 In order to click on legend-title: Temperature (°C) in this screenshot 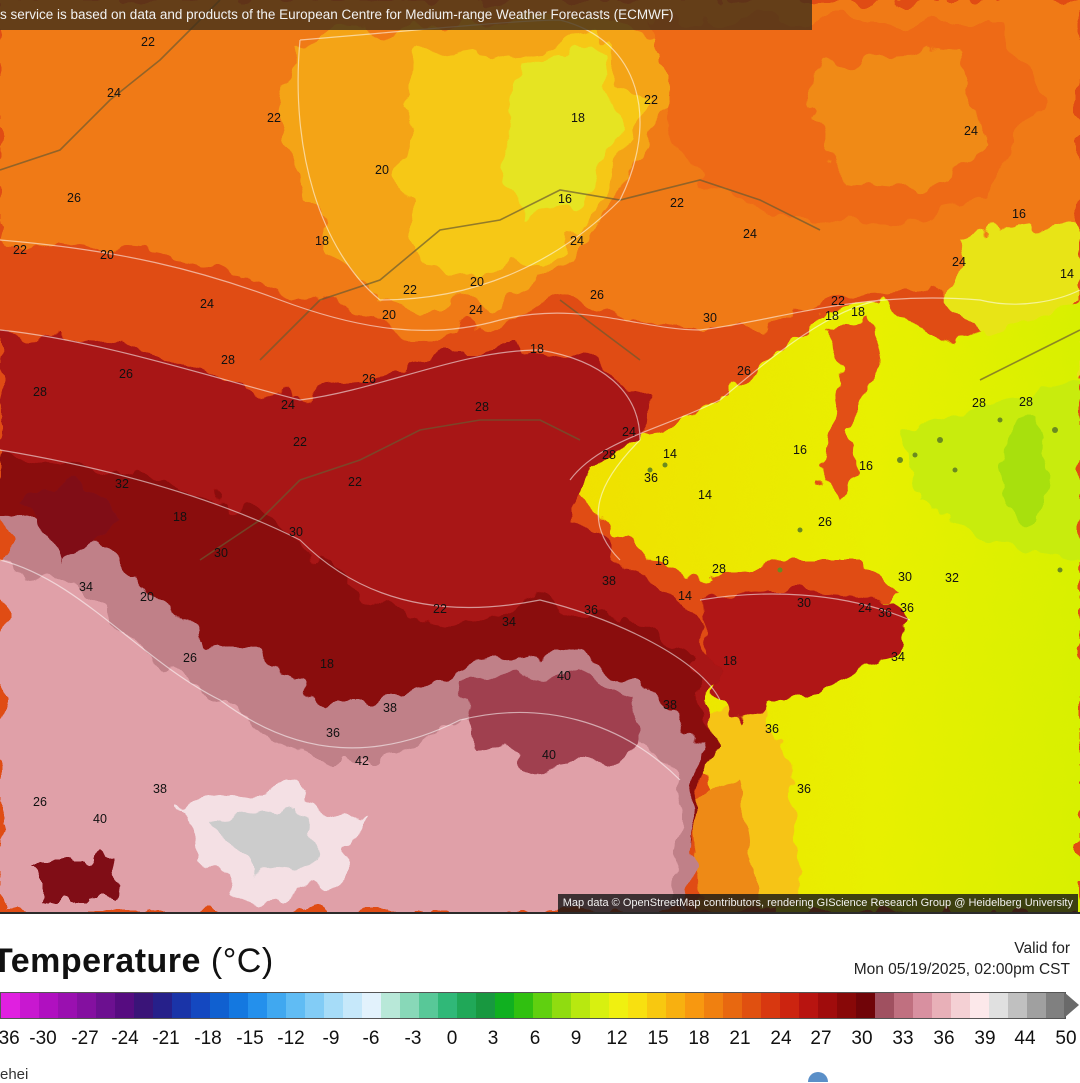, I will do `click(137, 961)`.